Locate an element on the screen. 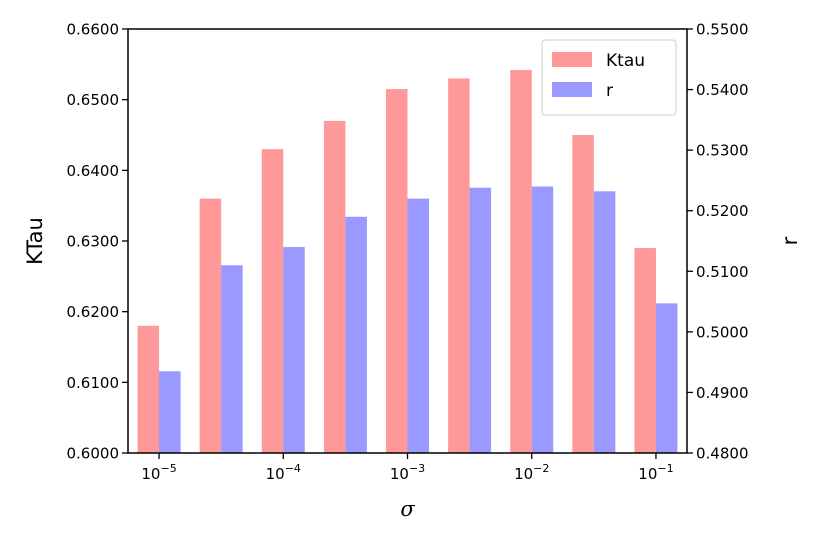 The image size is (822, 548). right-axis-title: r is located at coordinates (790, 240).